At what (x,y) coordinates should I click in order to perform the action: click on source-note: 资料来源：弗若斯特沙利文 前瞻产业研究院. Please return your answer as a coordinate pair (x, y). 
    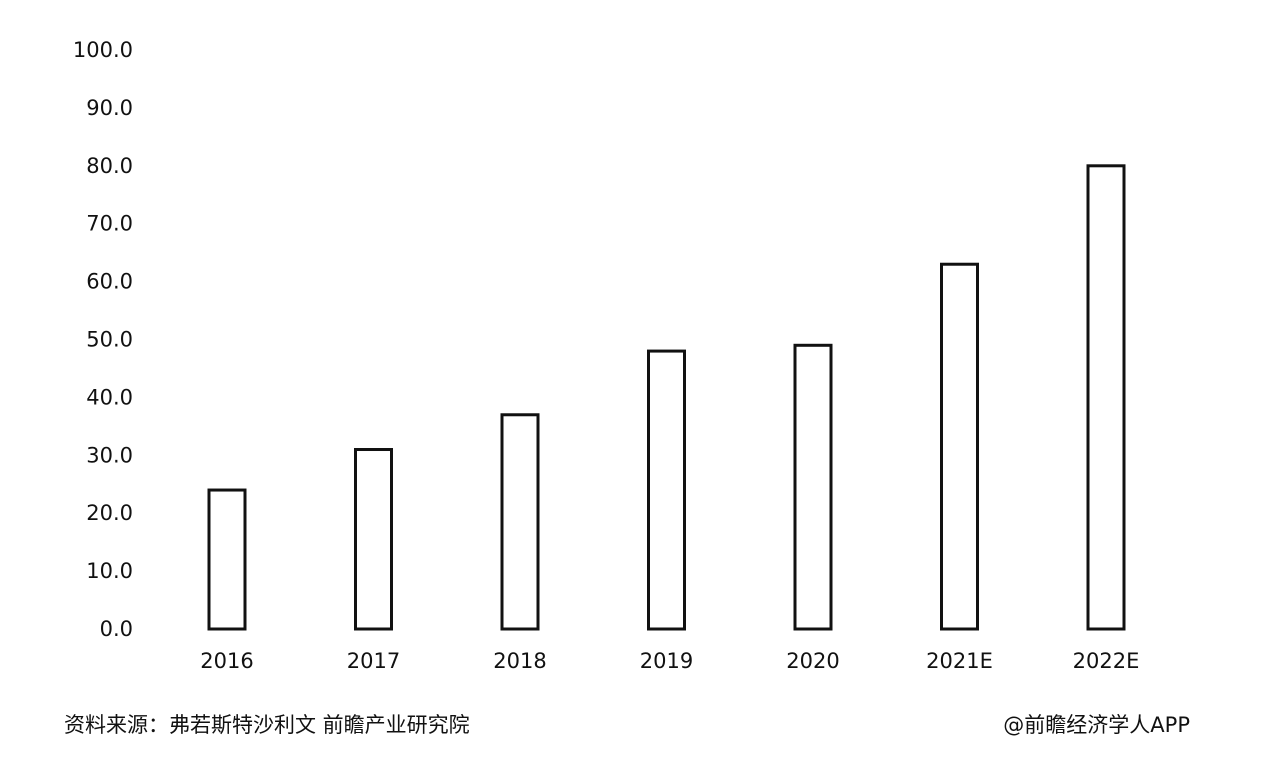
    Looking at the image, I should click on (267, 725).